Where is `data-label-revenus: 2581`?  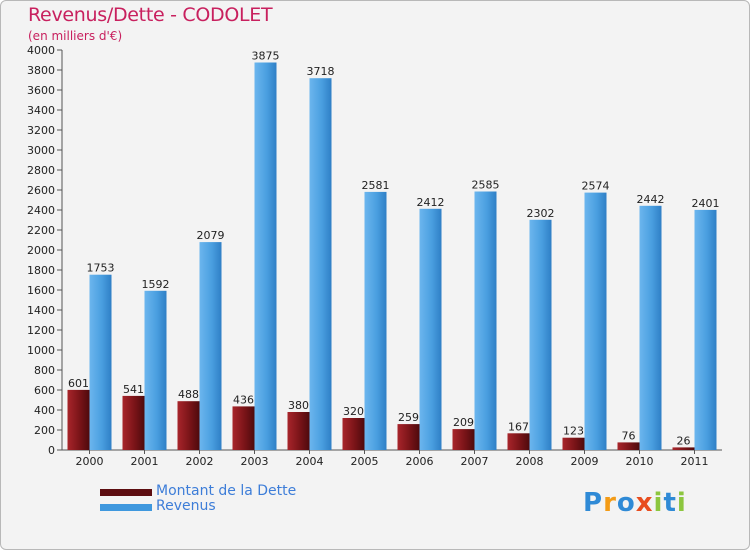
data-label-revenus: 2581 is located at coordinates (376, 185).